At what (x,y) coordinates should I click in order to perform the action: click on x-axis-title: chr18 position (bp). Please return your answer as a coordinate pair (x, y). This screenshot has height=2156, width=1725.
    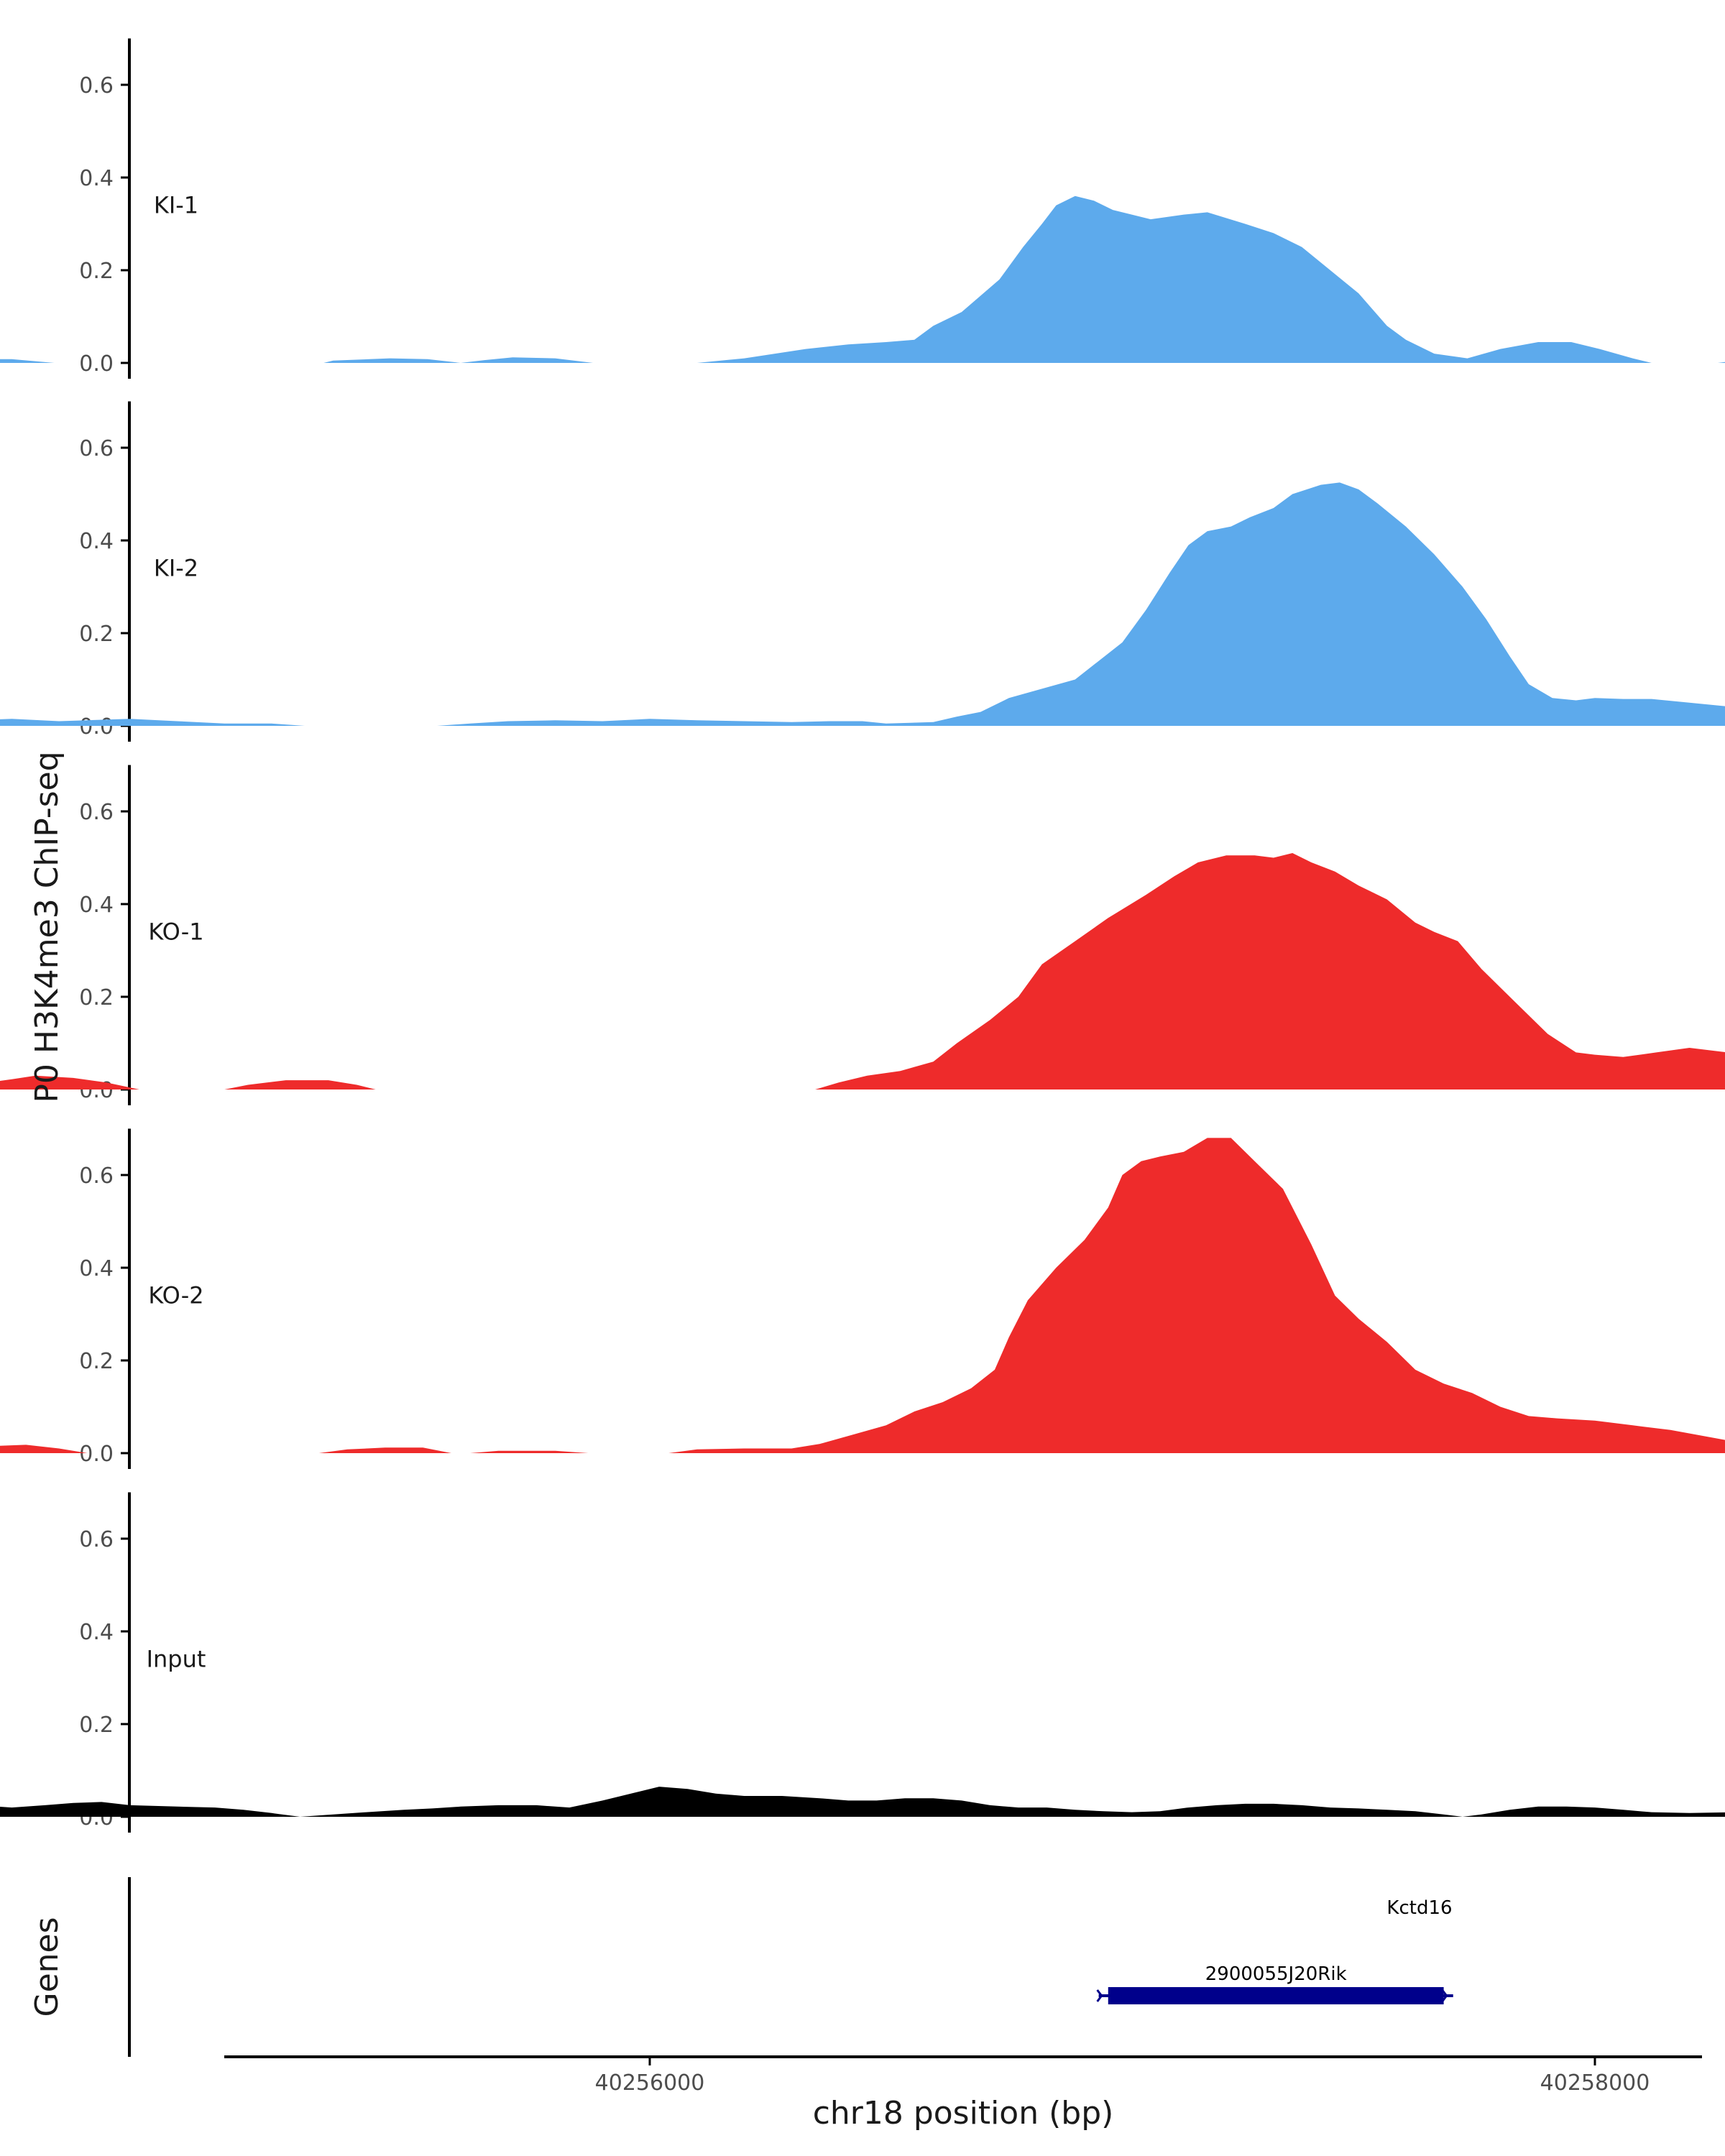
    Looking at the image, I should click on (963, 2113).